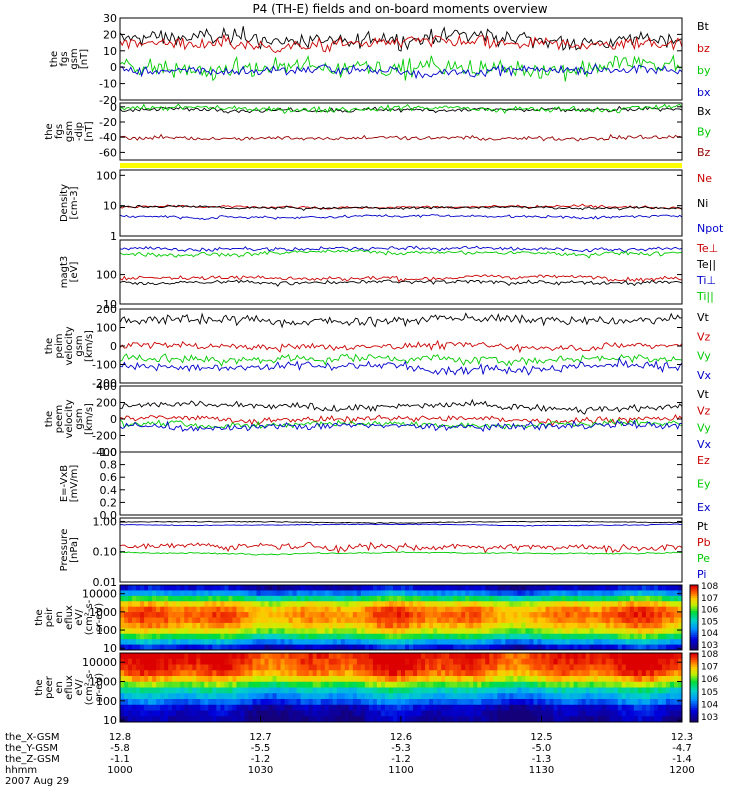 The height and width of the screenshot is (800, 750). I want to click on y-tick-label: -60, so click(108, 152).